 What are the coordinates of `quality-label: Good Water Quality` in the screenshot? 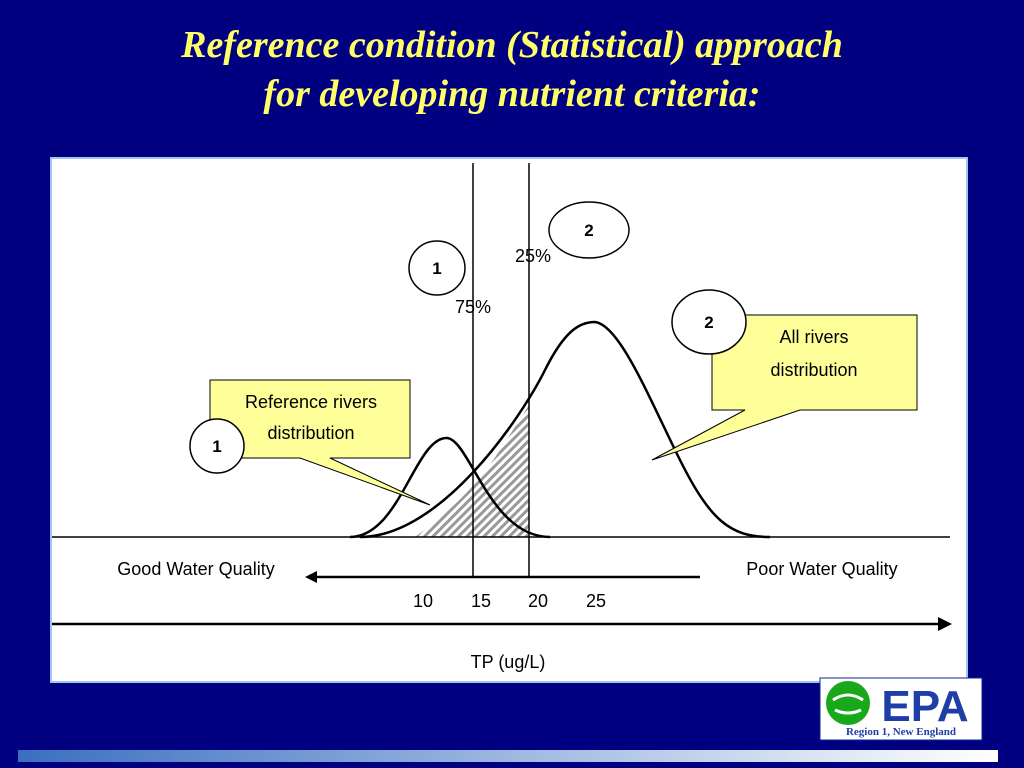 It's located at (195, 569).